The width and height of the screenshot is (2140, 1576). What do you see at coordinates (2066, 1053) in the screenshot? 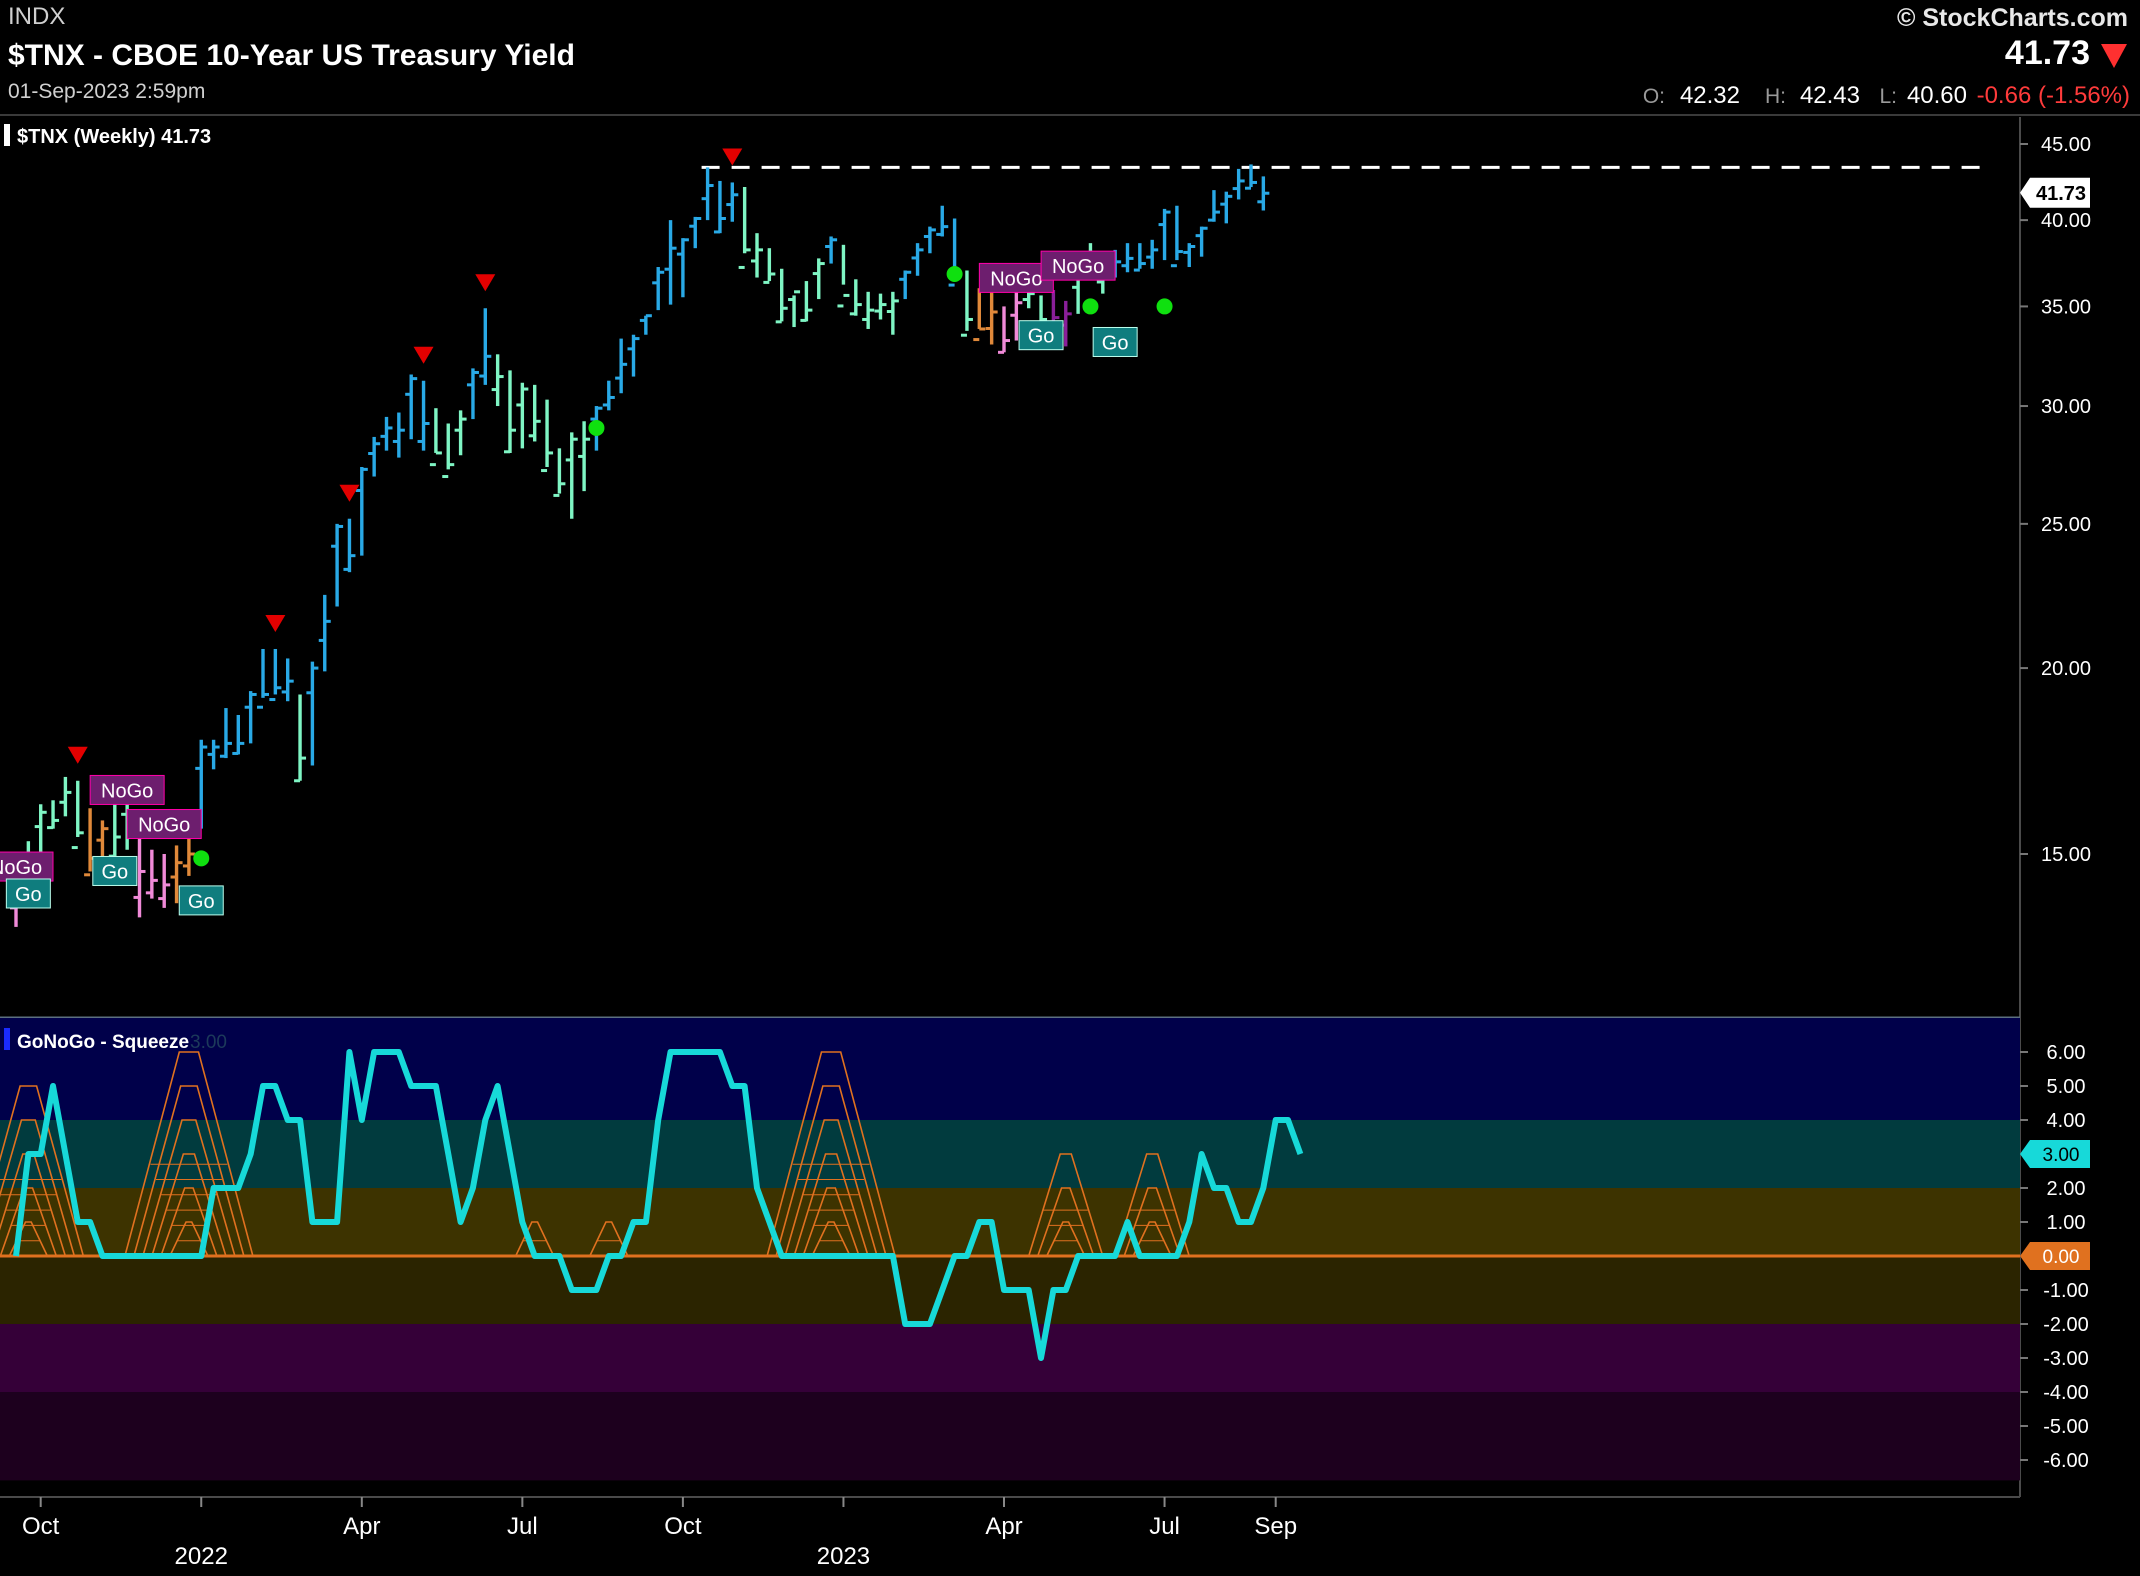
I see `osc-tick-label: 6.00` at bounding box center [2066, 1053].